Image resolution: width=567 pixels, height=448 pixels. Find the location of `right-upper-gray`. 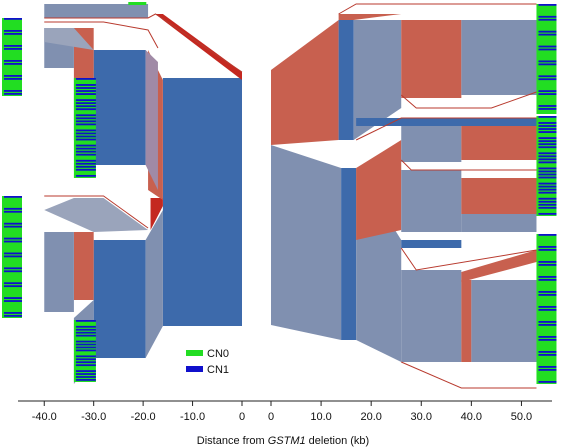

right-upper-gray is located at coordinates (377, 59).